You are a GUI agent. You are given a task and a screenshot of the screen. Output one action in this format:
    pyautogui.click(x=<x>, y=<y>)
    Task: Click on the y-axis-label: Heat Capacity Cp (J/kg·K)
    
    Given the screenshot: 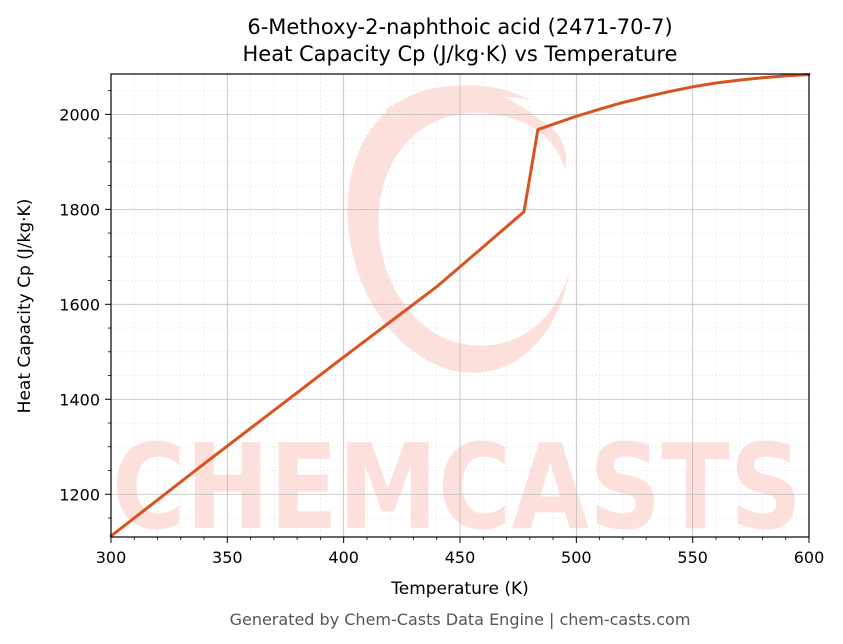 What is the action you would take?
    pyautogui.click(x=25, y=306)
    